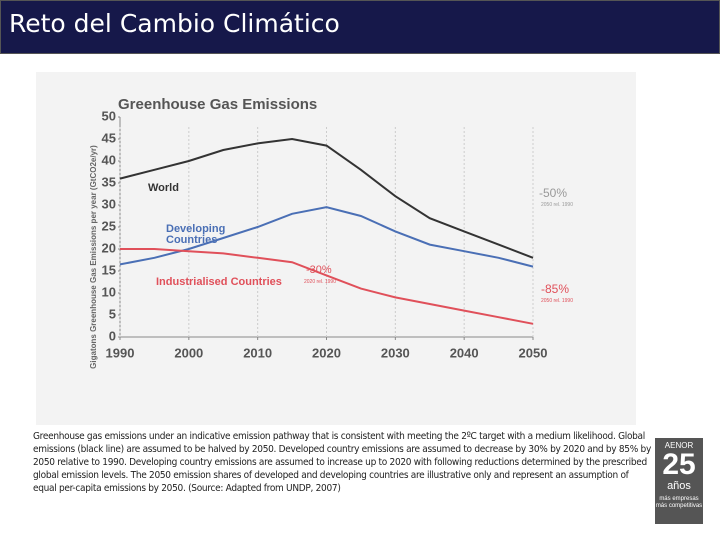  What do you see at coordinates (360, 27) in the screenshot?
I see `title-bar: Reto del Cambio Climático` at bounding box center [360, 27].